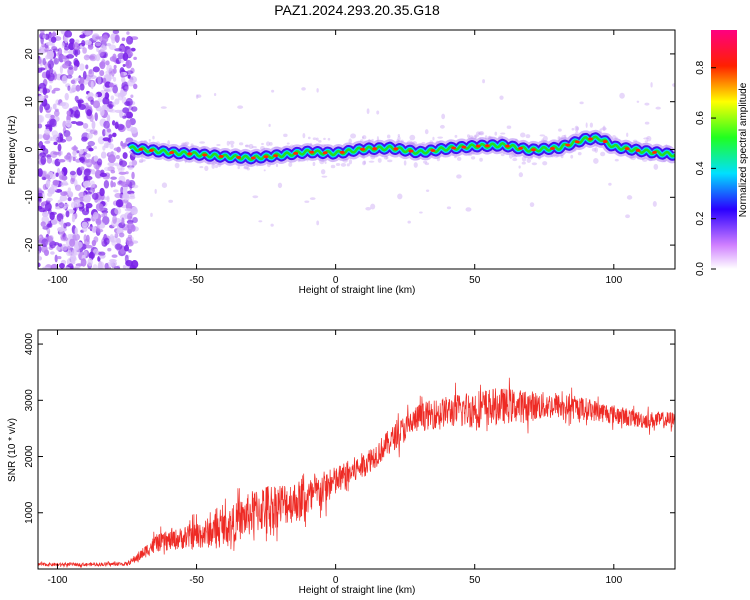 This screenshot has width=750, height=600. Describe the element at coordinates (613, 280) in the screenshot. I see `spectrogram-xtick-label: 100` at that location.